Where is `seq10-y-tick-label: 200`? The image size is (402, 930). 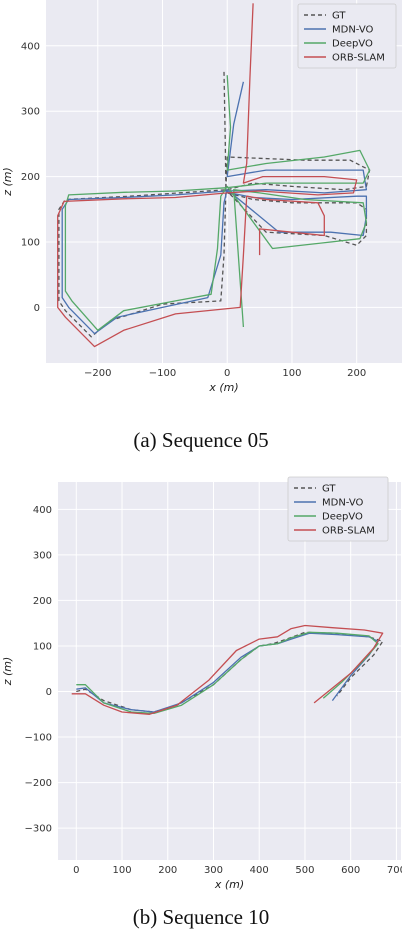 seq10-y-tick-label: 200 is located at coordinates (42, 601).